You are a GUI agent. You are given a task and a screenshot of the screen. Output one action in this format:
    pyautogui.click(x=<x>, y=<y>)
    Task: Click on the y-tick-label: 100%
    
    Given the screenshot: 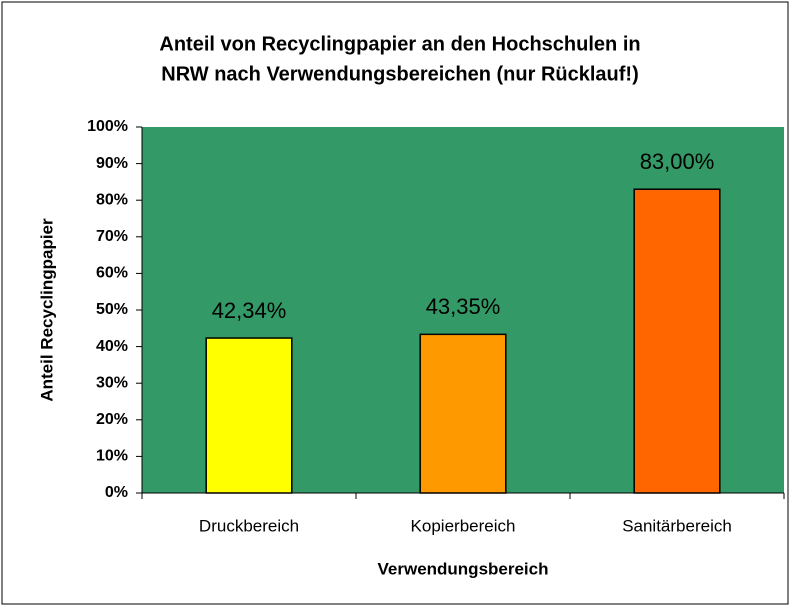 What is the action you would take?
    pyautogui.click(x=107, y=126)
    